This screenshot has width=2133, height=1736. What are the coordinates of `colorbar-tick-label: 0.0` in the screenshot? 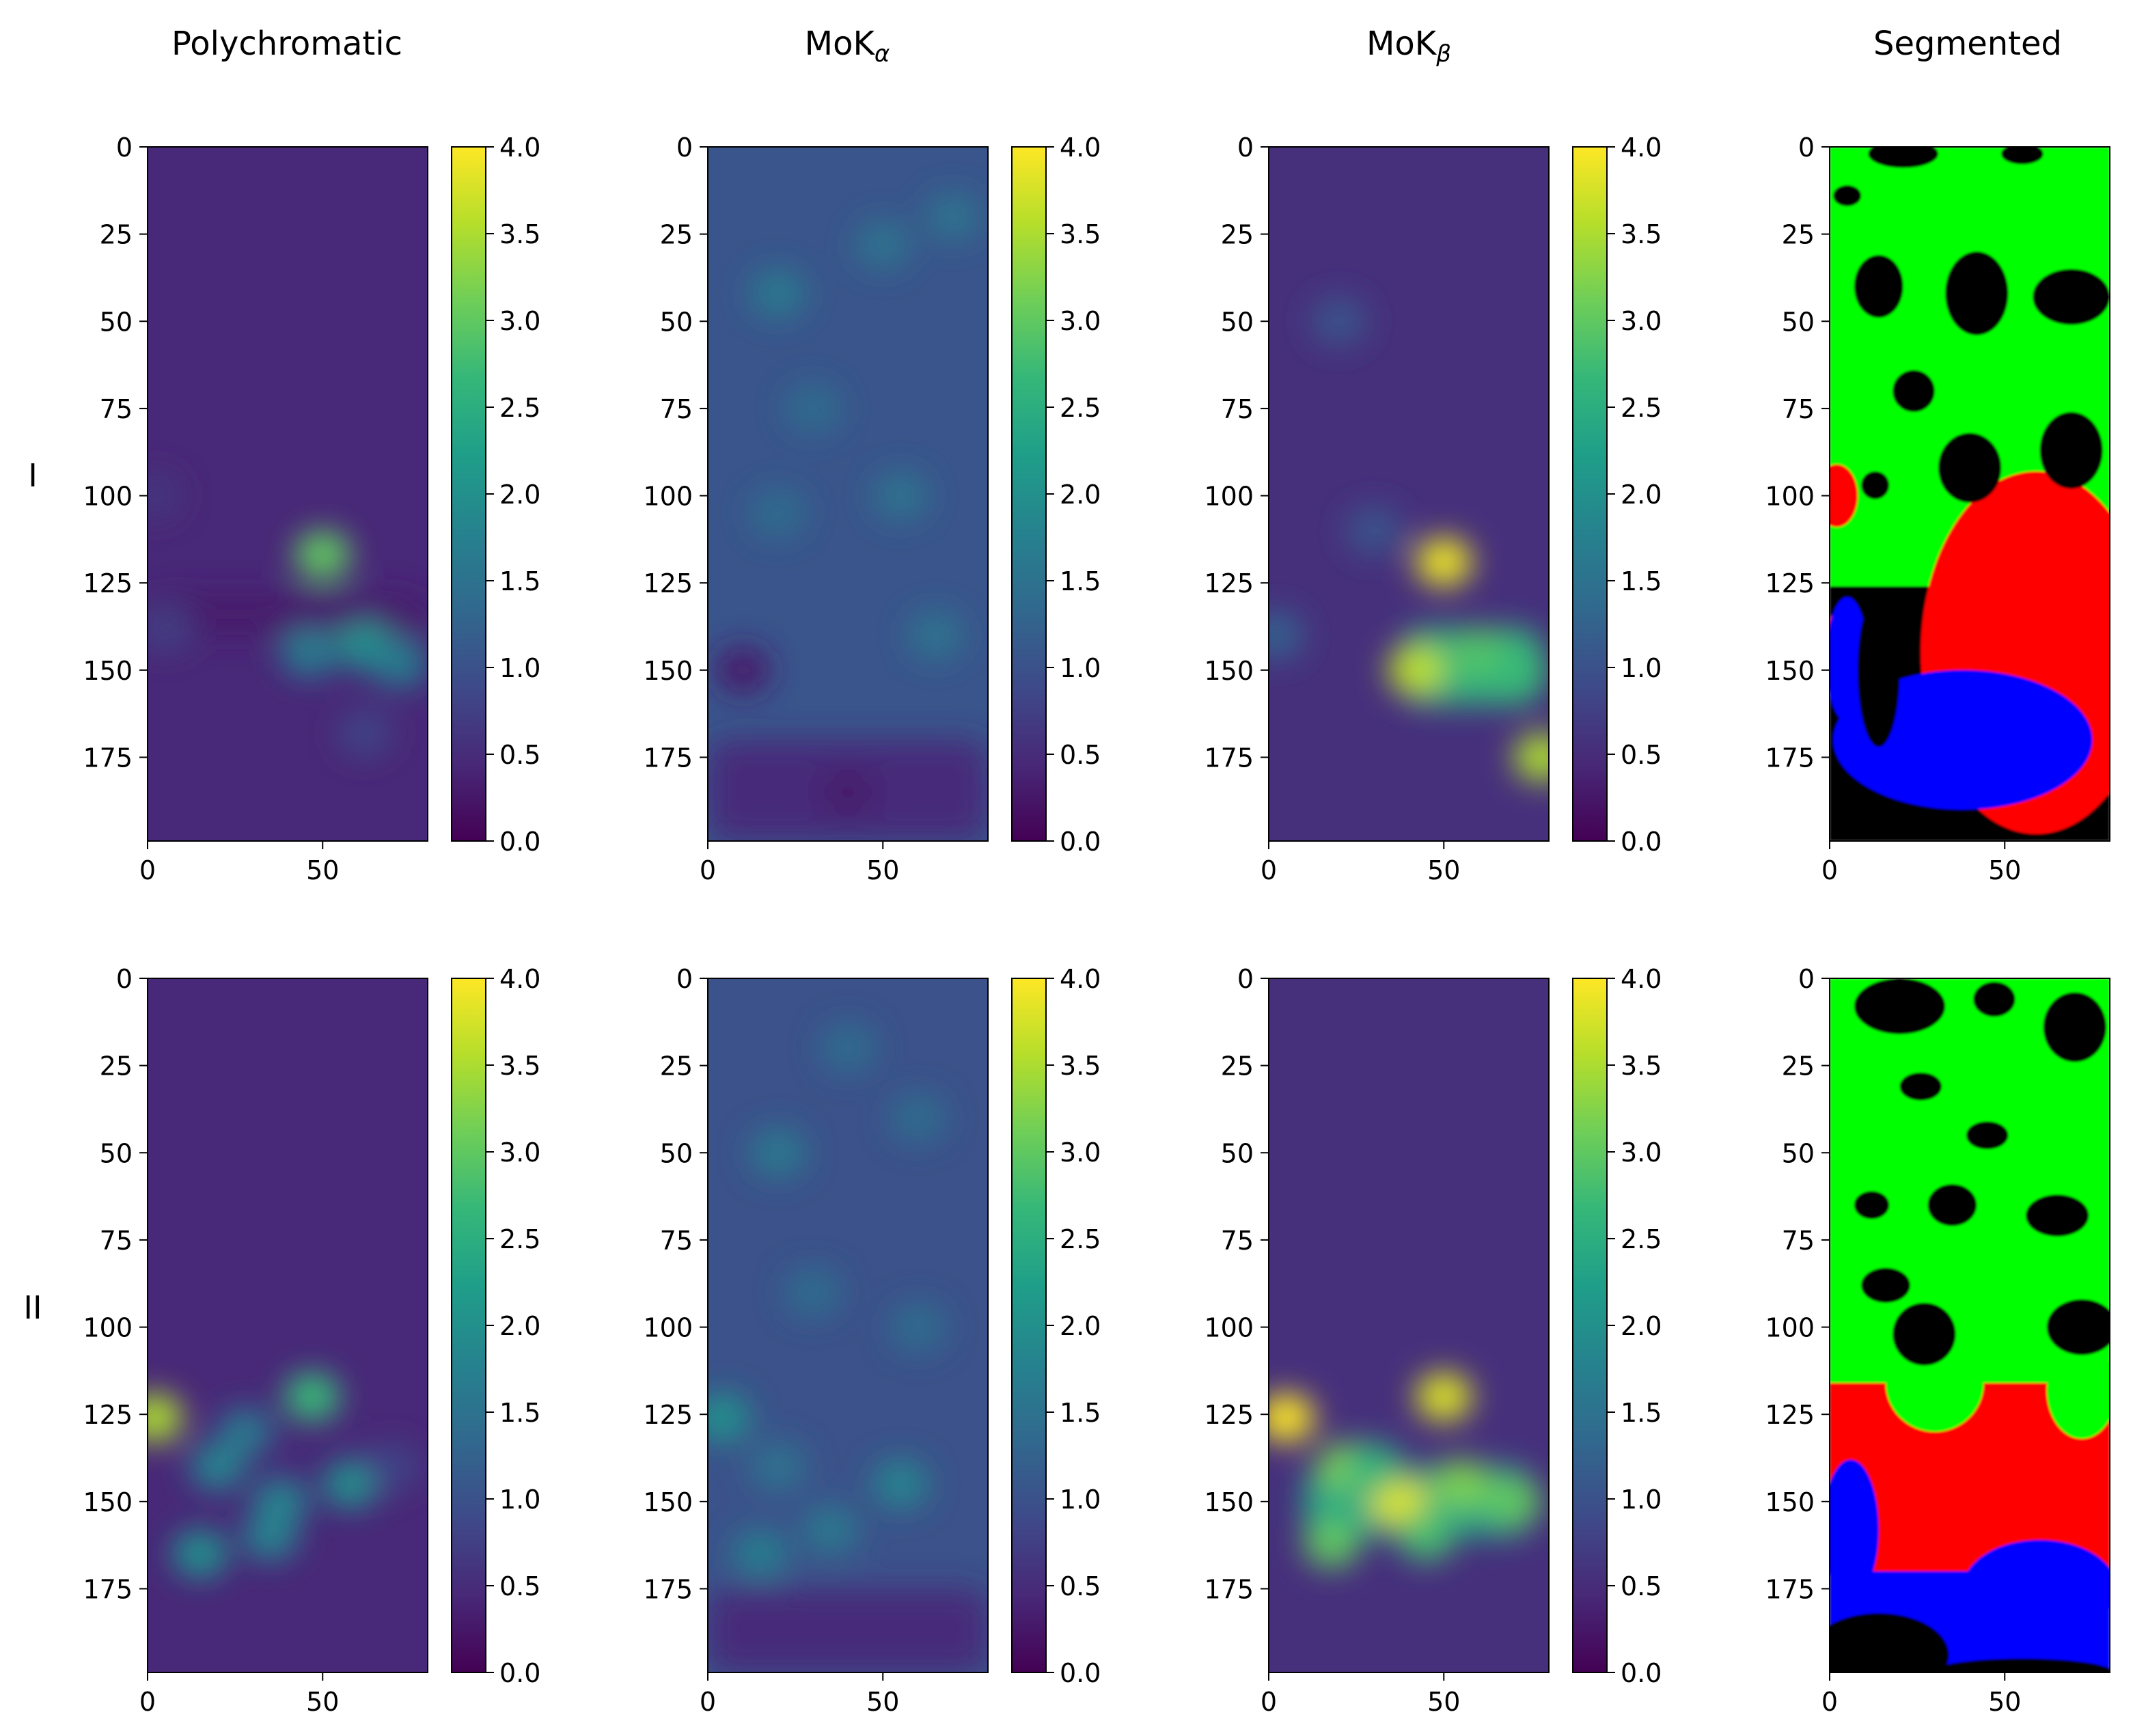 It's located at (1642, 1673).